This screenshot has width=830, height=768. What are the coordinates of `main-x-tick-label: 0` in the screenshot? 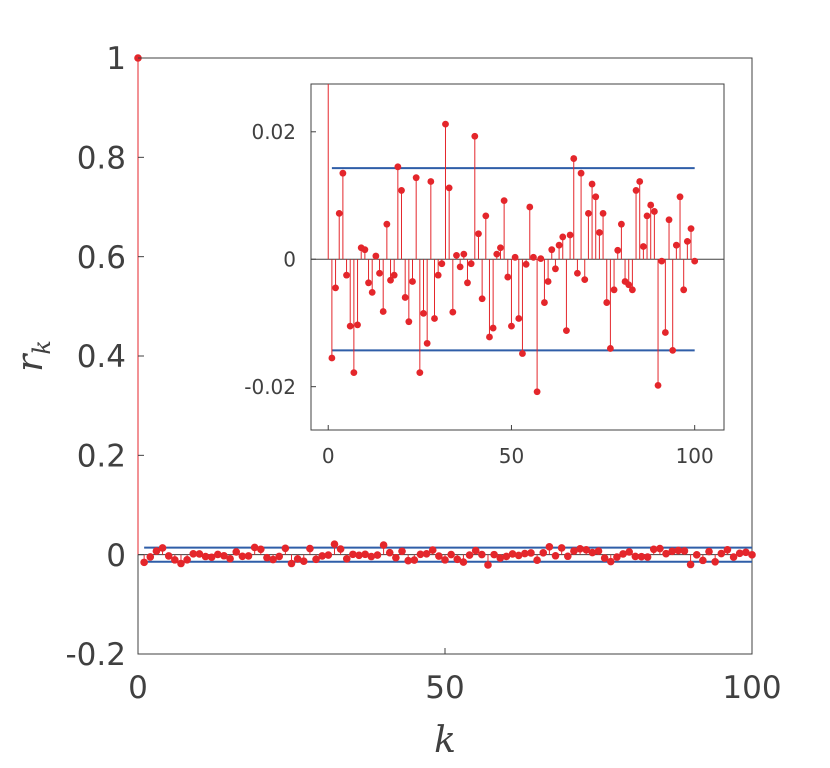 It's located at (138, 688).